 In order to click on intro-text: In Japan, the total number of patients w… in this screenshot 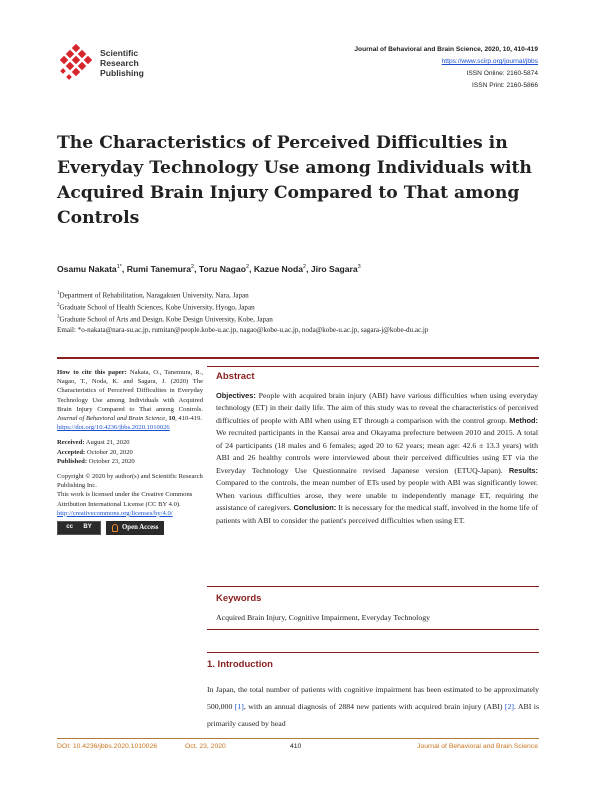, I will do `click(373, 707)`.